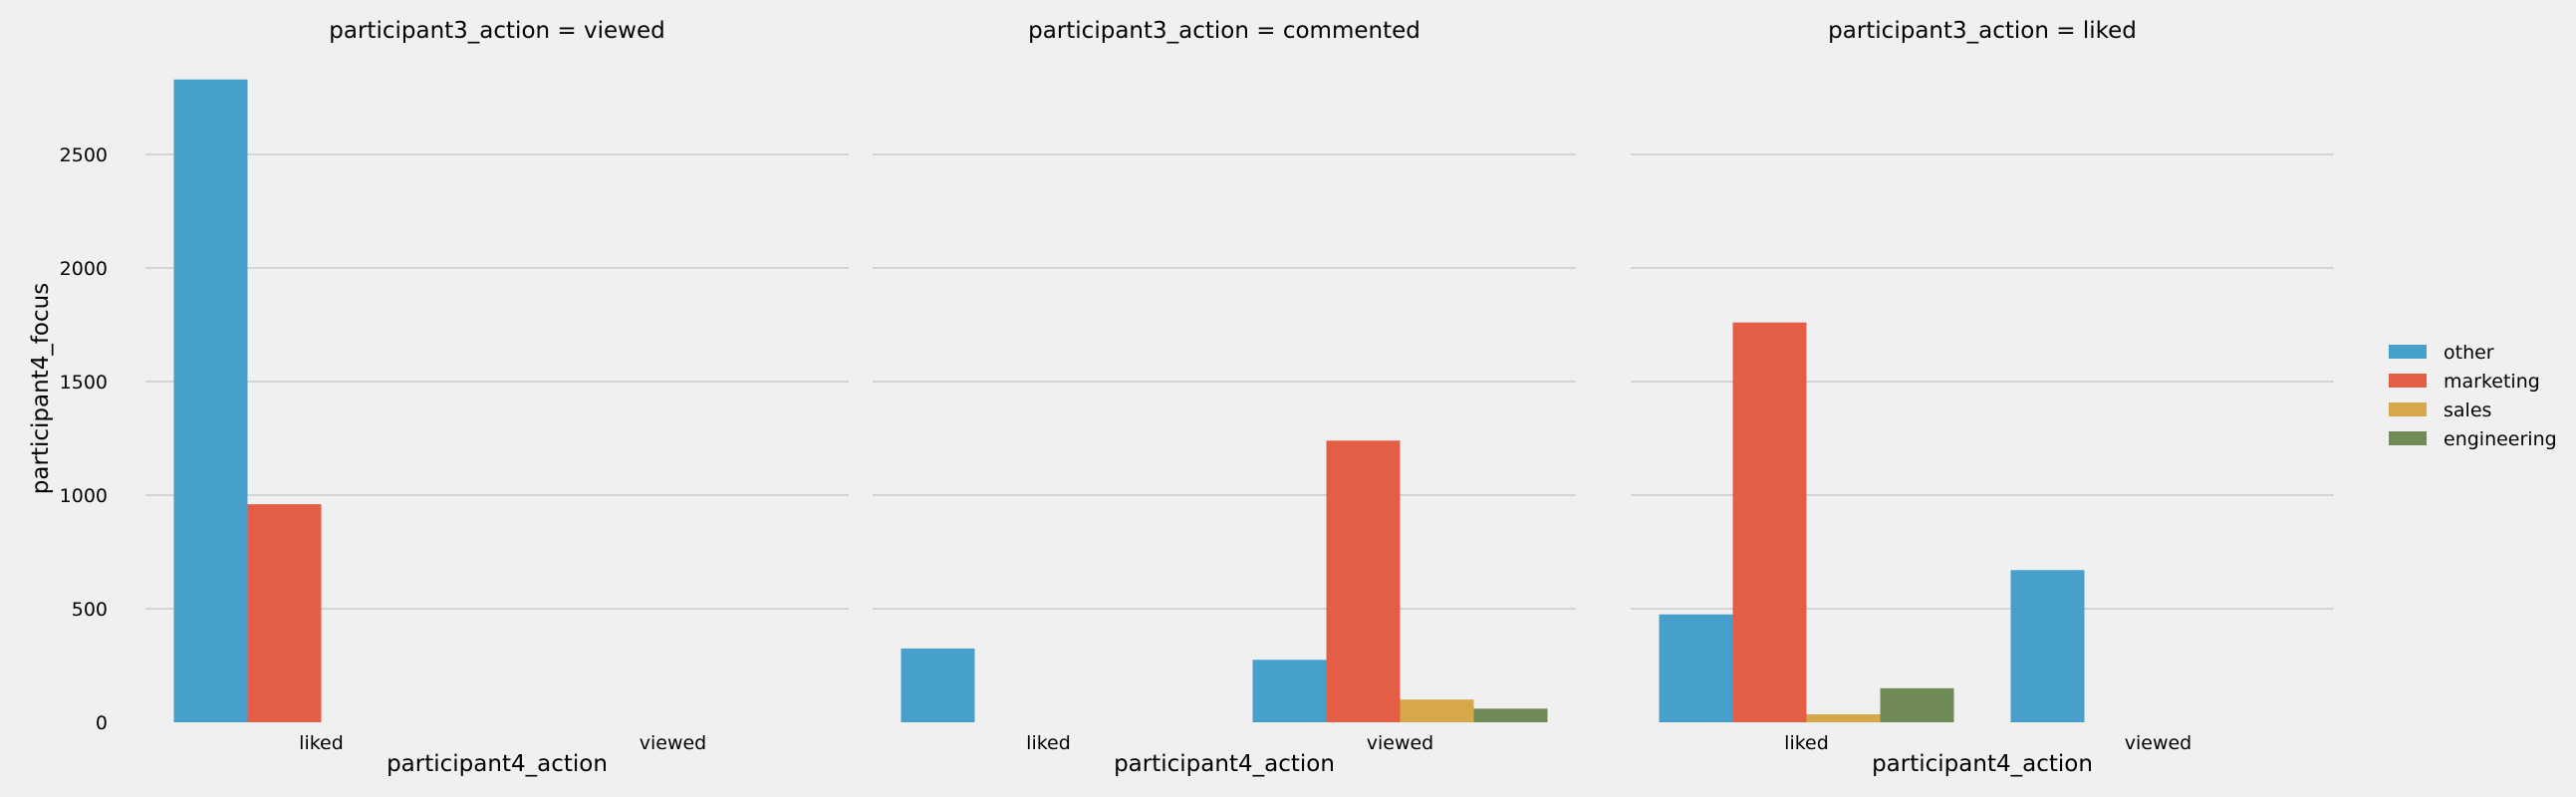 The width and height of the screenshot is (2576, 797). What do you see at coordinates (1363, 581) in the screenshot?
I see `bar-marketing-viewed` at bounding box center [1363, 581].